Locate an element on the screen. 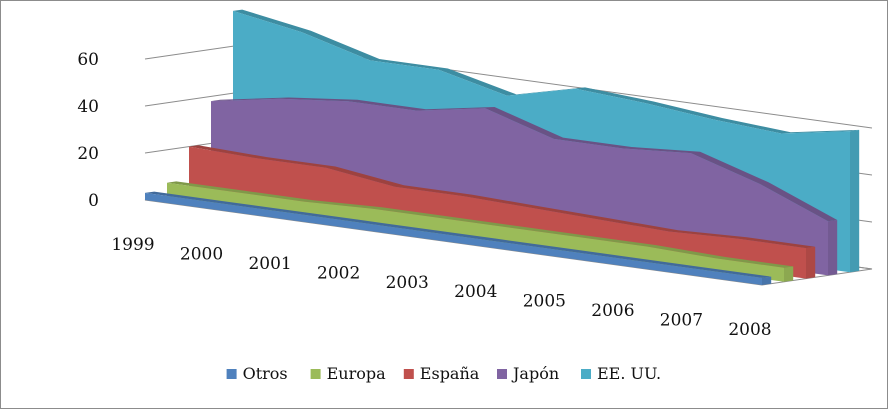  y-tick-label: 40 is located at coordinates (88, 107).